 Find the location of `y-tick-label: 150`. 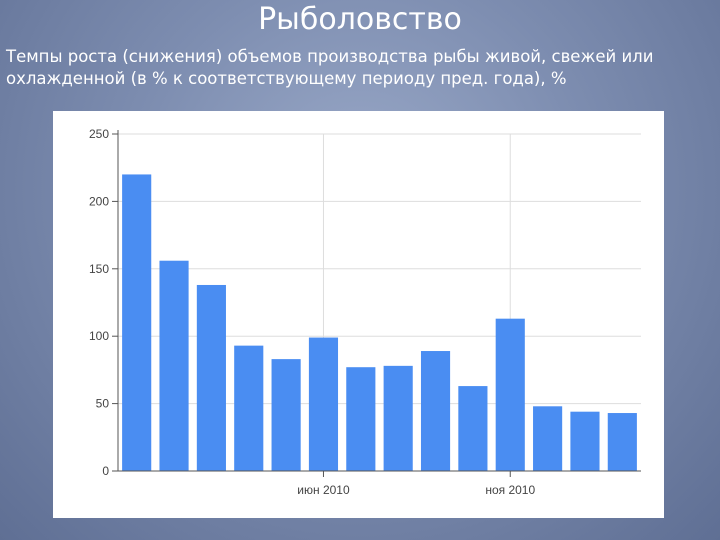

y-tick-label: 150 is located at coordinates (99, 269).